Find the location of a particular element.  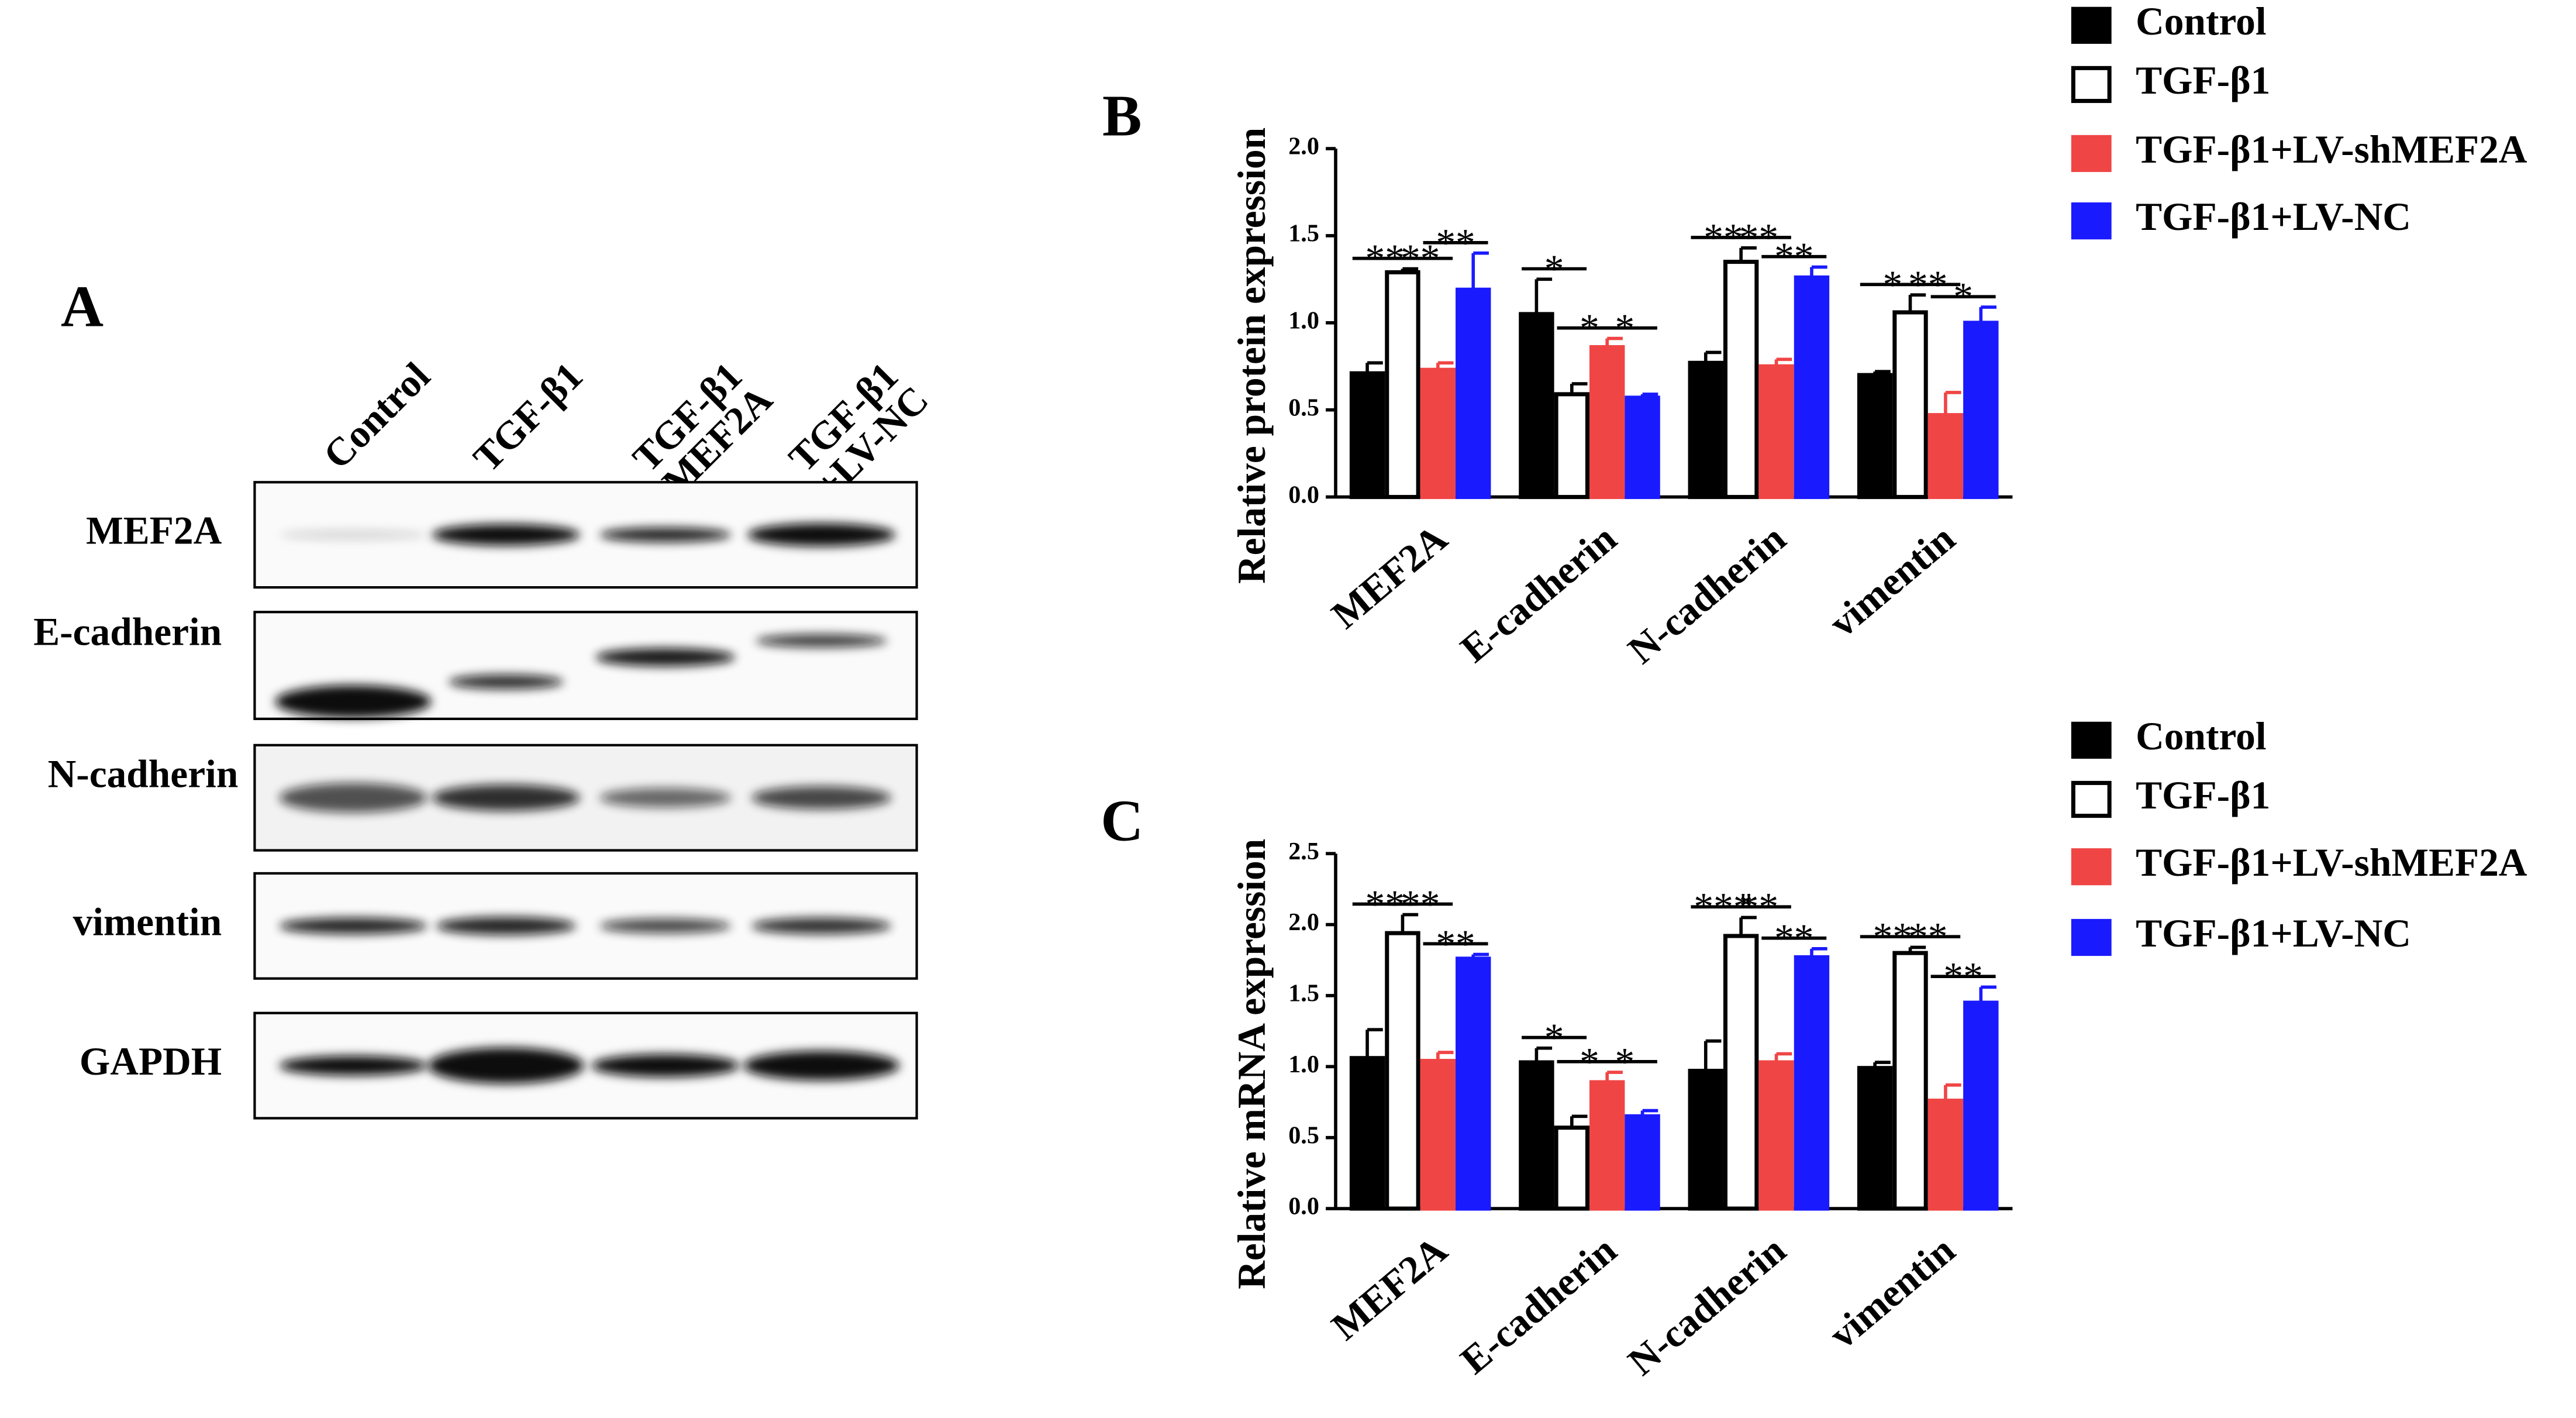

y-axis-title: Relative mRNA expression is located at coordinates (1252, 1064).